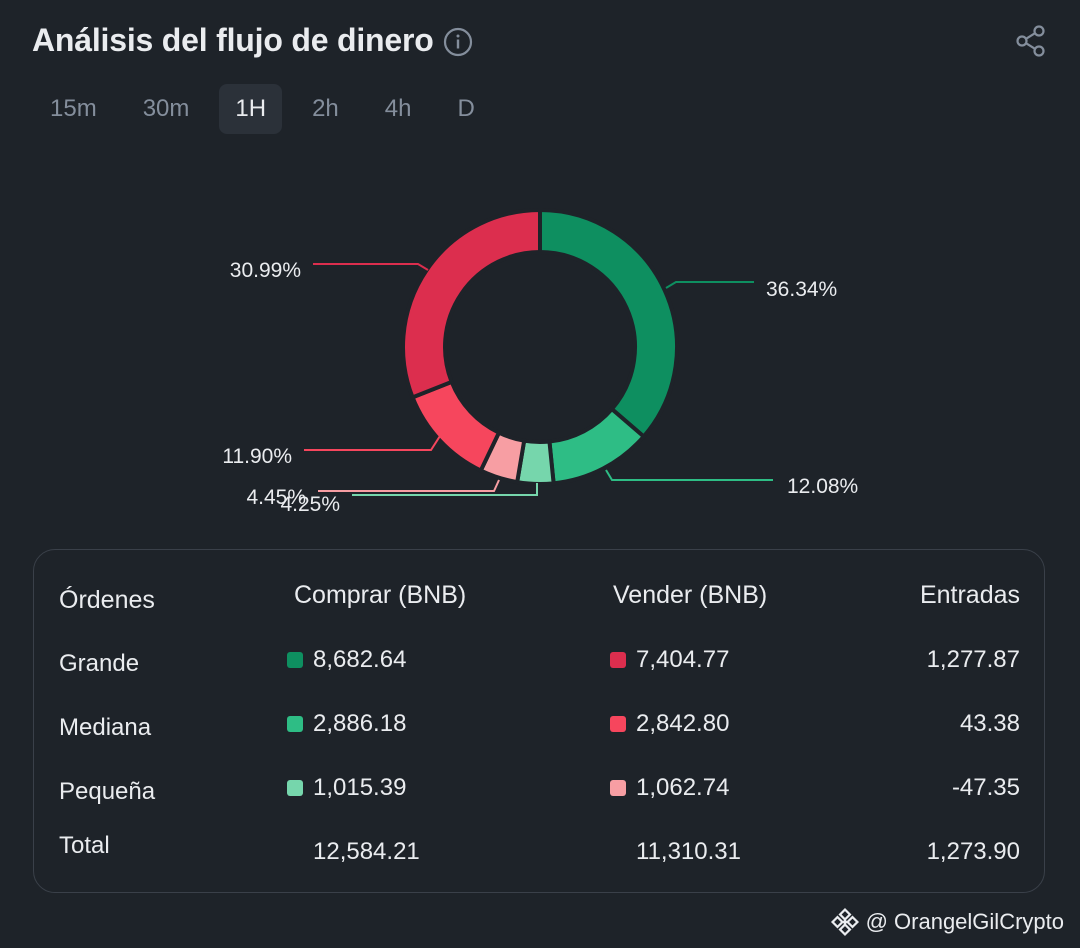 The image size is (1080, 948). I want to click on slice-label-6: 30.99%, so click(265, 270).